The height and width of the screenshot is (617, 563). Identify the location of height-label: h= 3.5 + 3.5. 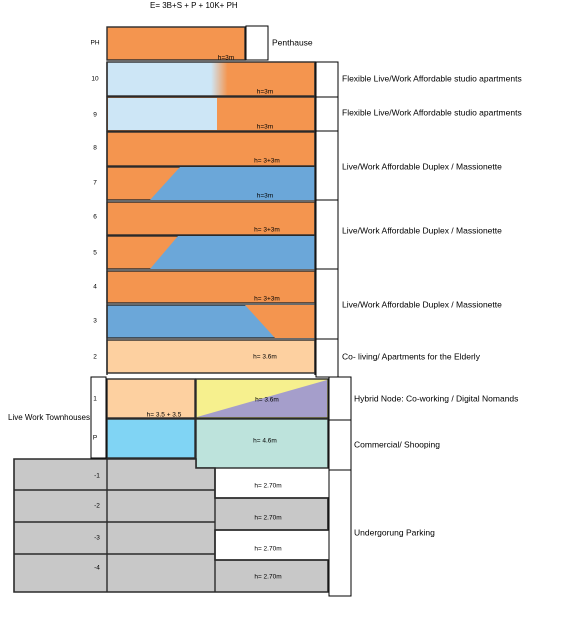
(164, 415).